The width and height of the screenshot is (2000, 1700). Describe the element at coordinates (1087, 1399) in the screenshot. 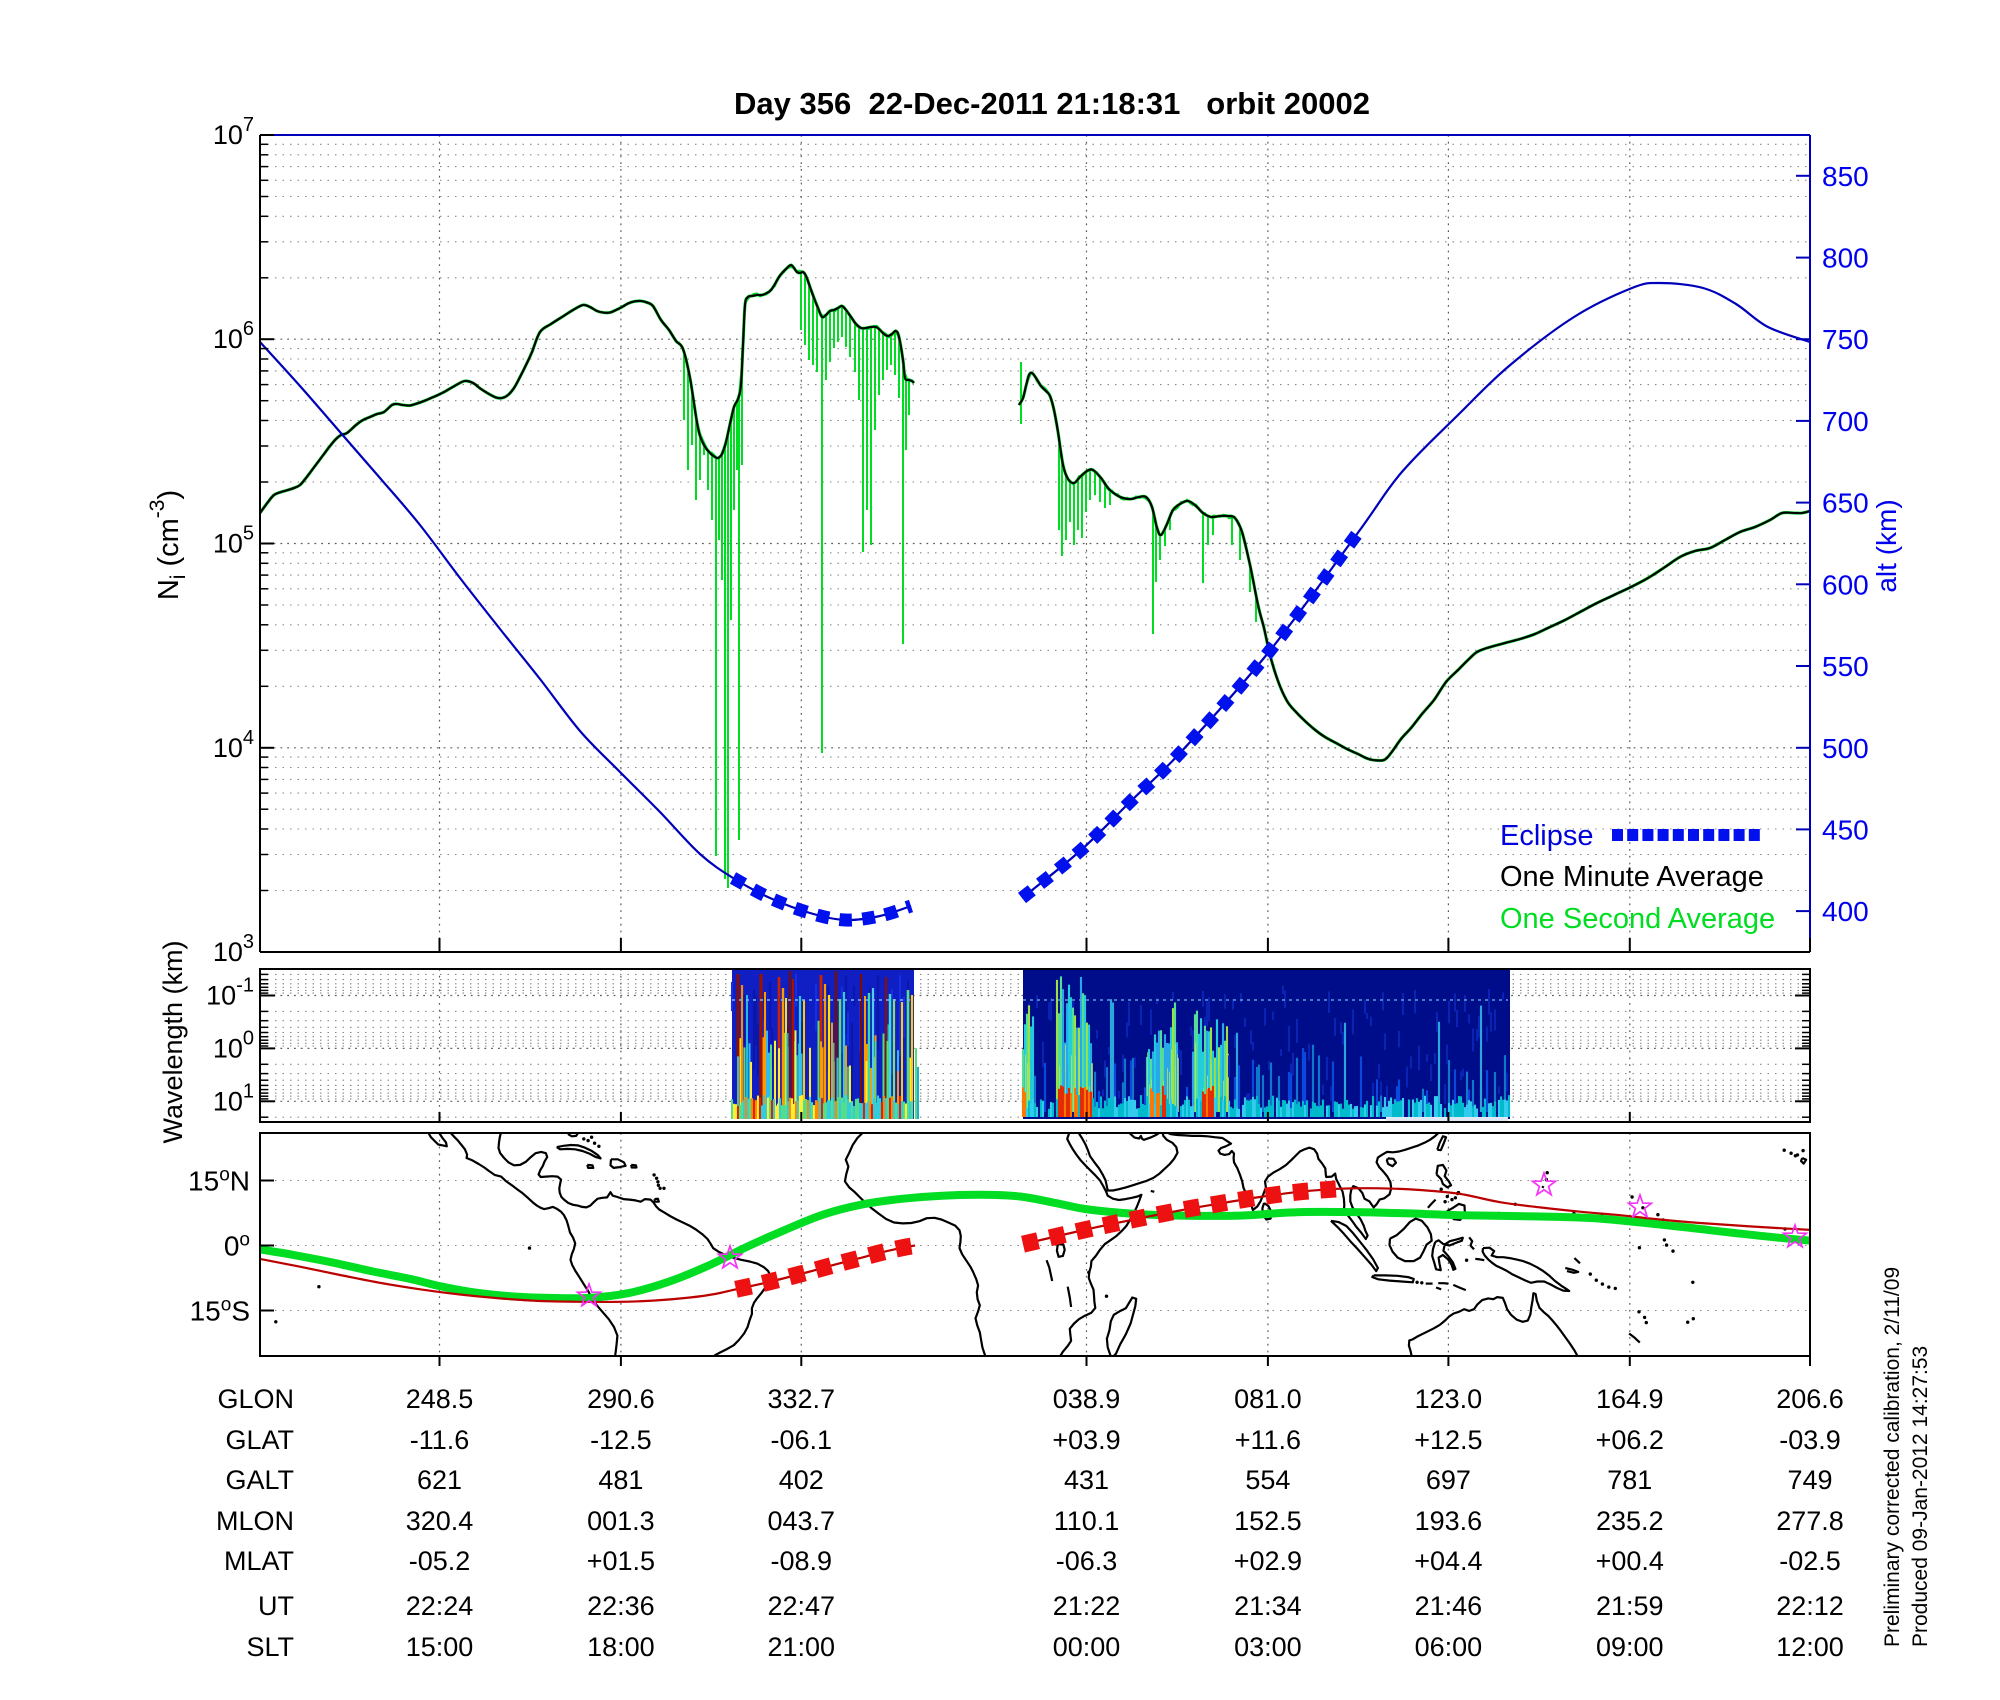

I see `svg-text: 038.9` at that location.